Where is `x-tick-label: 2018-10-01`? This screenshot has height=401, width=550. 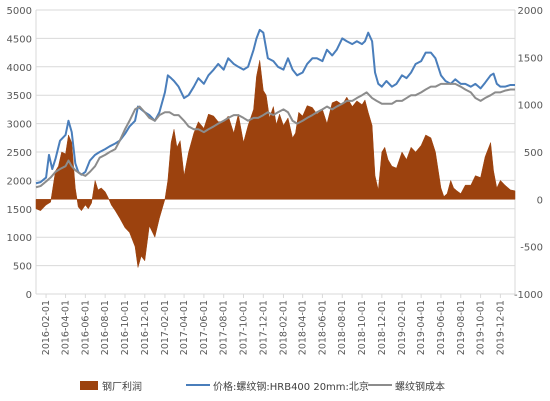 x-tick-label: 2018-10-01 is located at coordinates (362, 327).